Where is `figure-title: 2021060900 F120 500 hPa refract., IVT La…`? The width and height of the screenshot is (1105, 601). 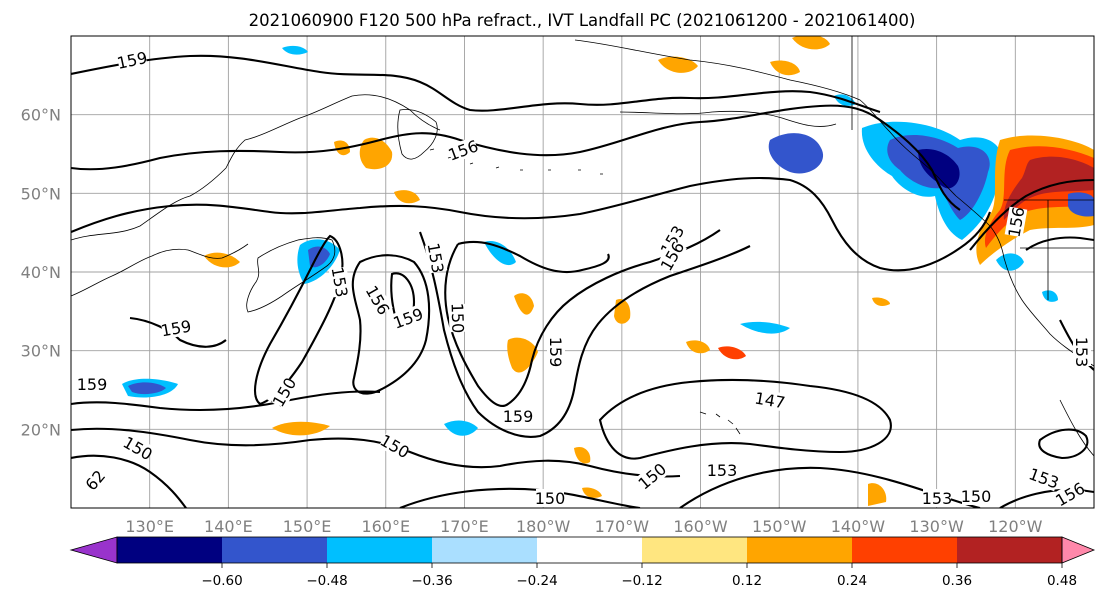 figure-title: 2021060900 F120 500 hPa refract., IVT La… is located at coordinates (582, 20).